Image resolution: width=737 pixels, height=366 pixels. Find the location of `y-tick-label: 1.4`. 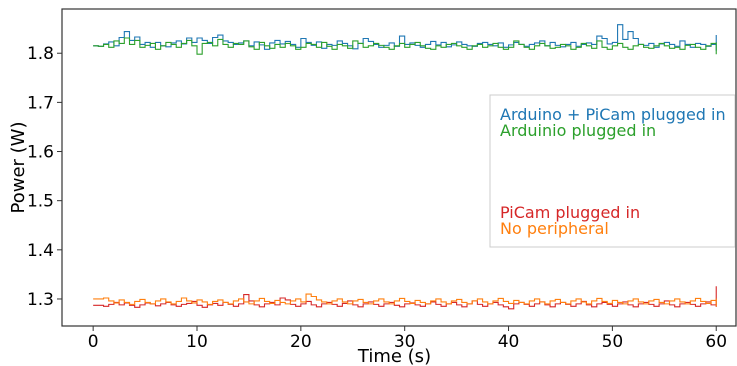

y-tick-label: 1.4 is located at coordinates (40, 251).